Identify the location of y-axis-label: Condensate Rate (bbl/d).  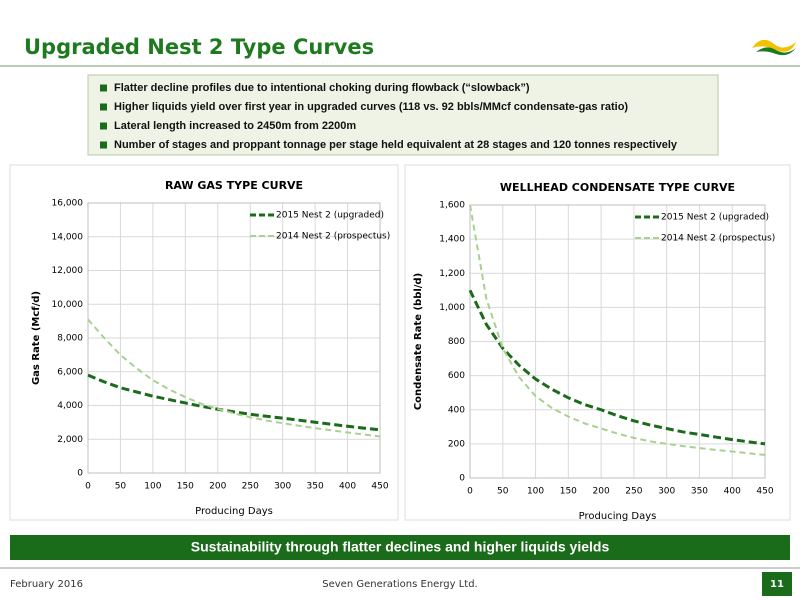
(418, 341).